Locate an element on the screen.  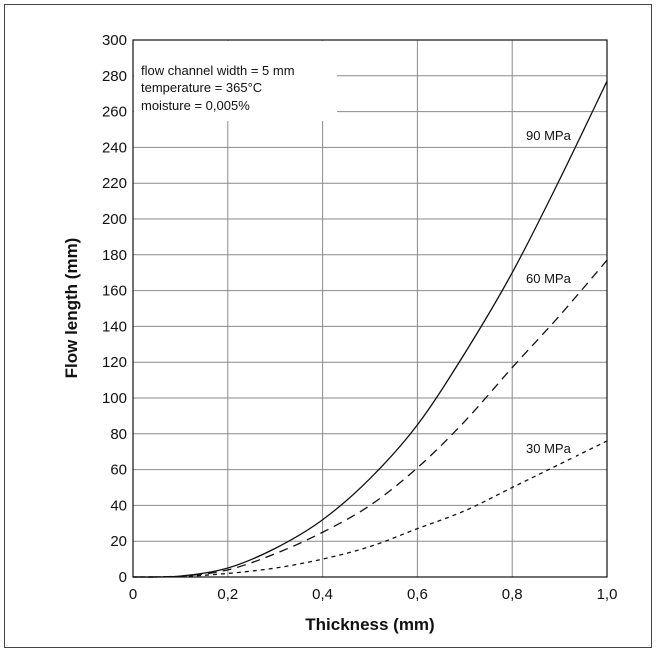
y-tick-label: 80 is located at coordinates (118, 434).